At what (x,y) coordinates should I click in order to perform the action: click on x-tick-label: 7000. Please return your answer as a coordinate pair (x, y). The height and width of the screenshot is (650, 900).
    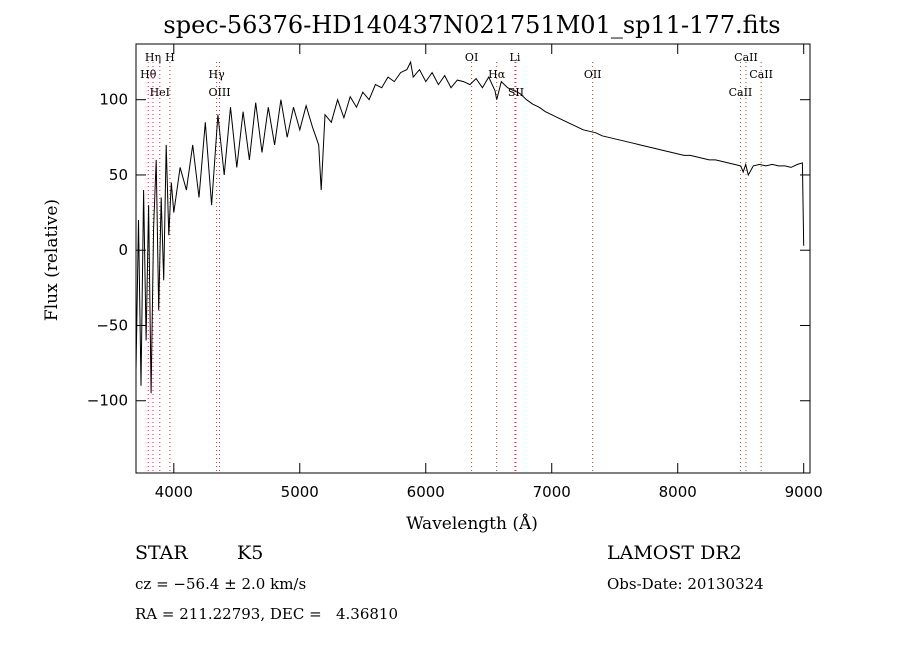
    Looking at the image, I should click on (552, 492).